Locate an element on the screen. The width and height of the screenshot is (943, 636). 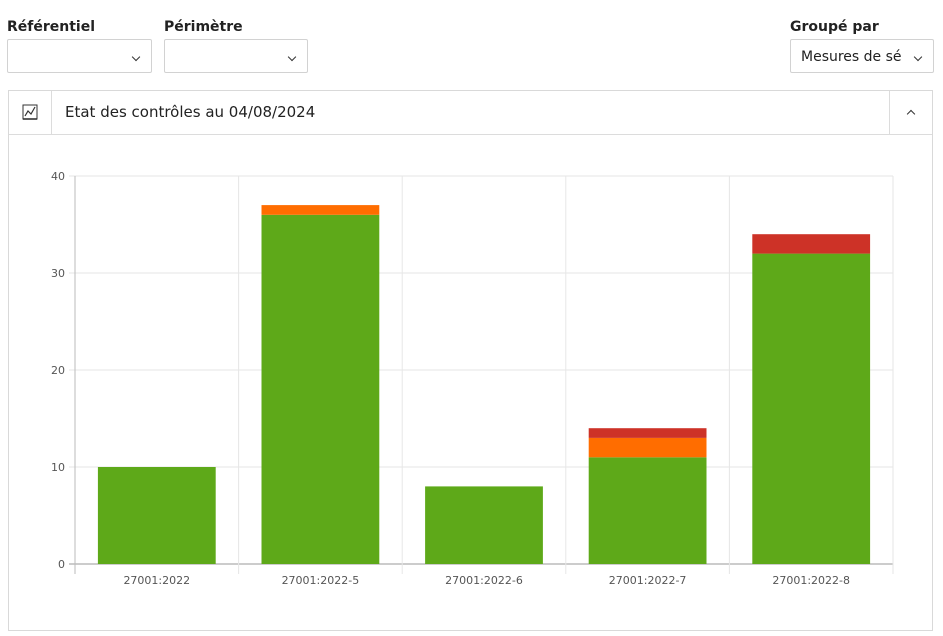
x-tick-label: 27001:2022 is located at coordinates (156, 580).